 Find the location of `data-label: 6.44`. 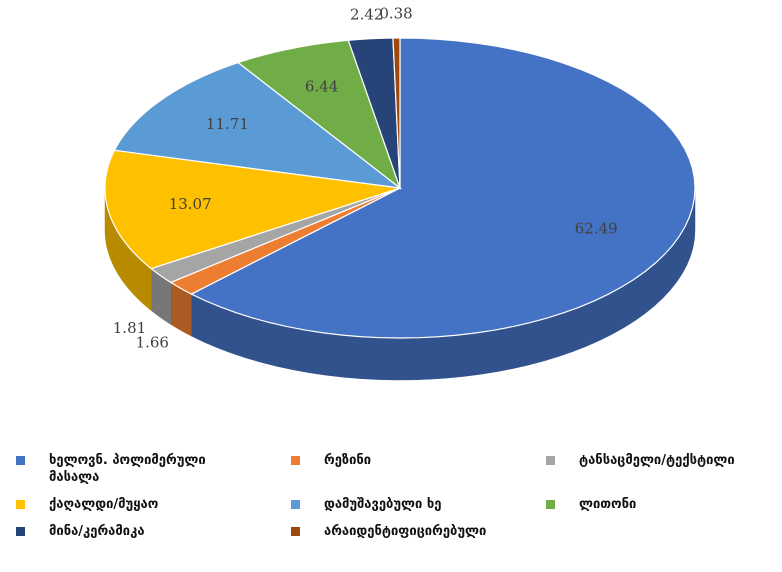

data-label: 6.44 is located at coordinates (321, 87).